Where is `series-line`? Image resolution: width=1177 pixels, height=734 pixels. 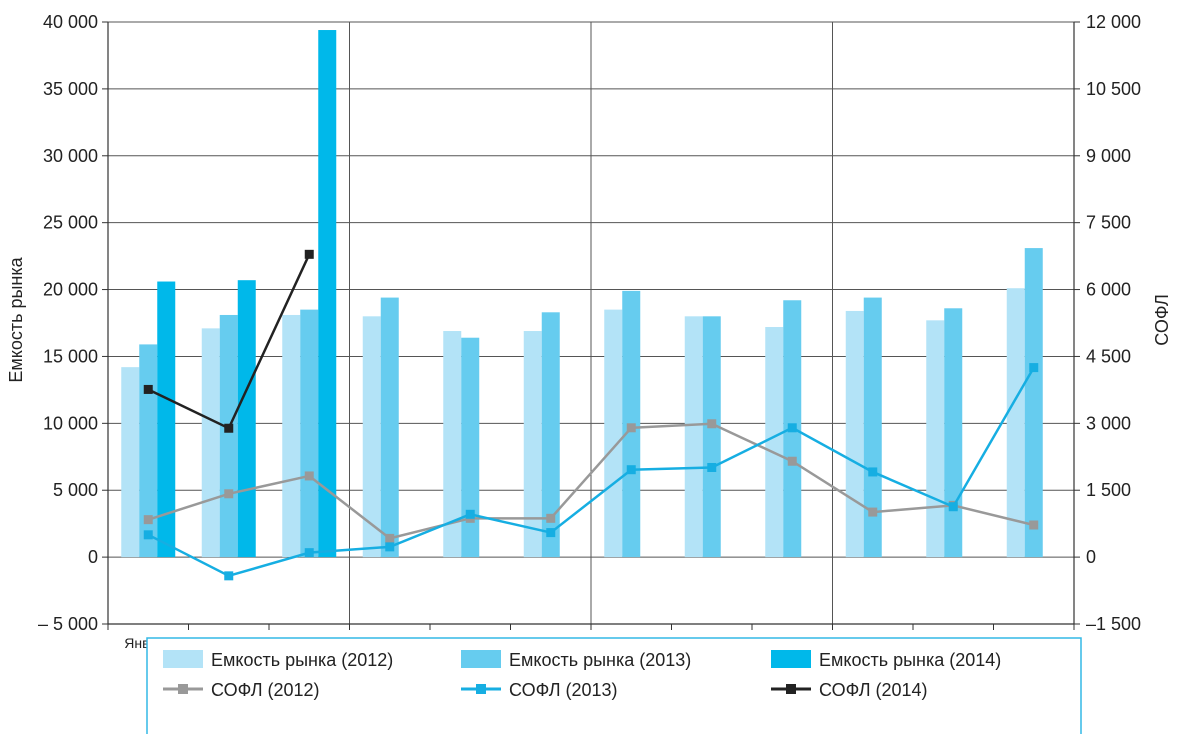 series-line is located at coordinates (591, 481).